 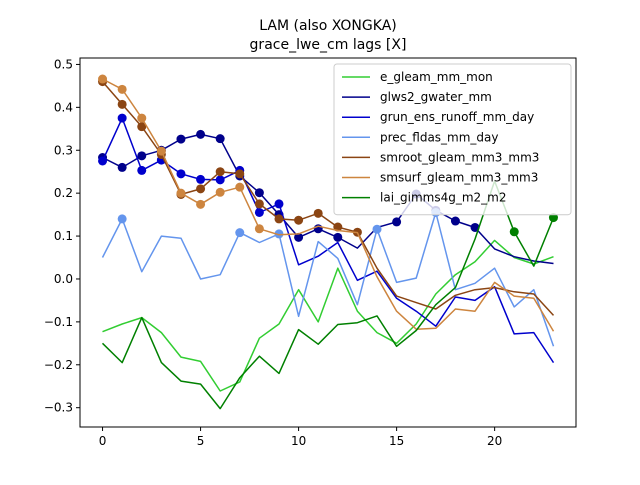 I want to click on y-tick-label: 0.1, so click(x=63, y=236).